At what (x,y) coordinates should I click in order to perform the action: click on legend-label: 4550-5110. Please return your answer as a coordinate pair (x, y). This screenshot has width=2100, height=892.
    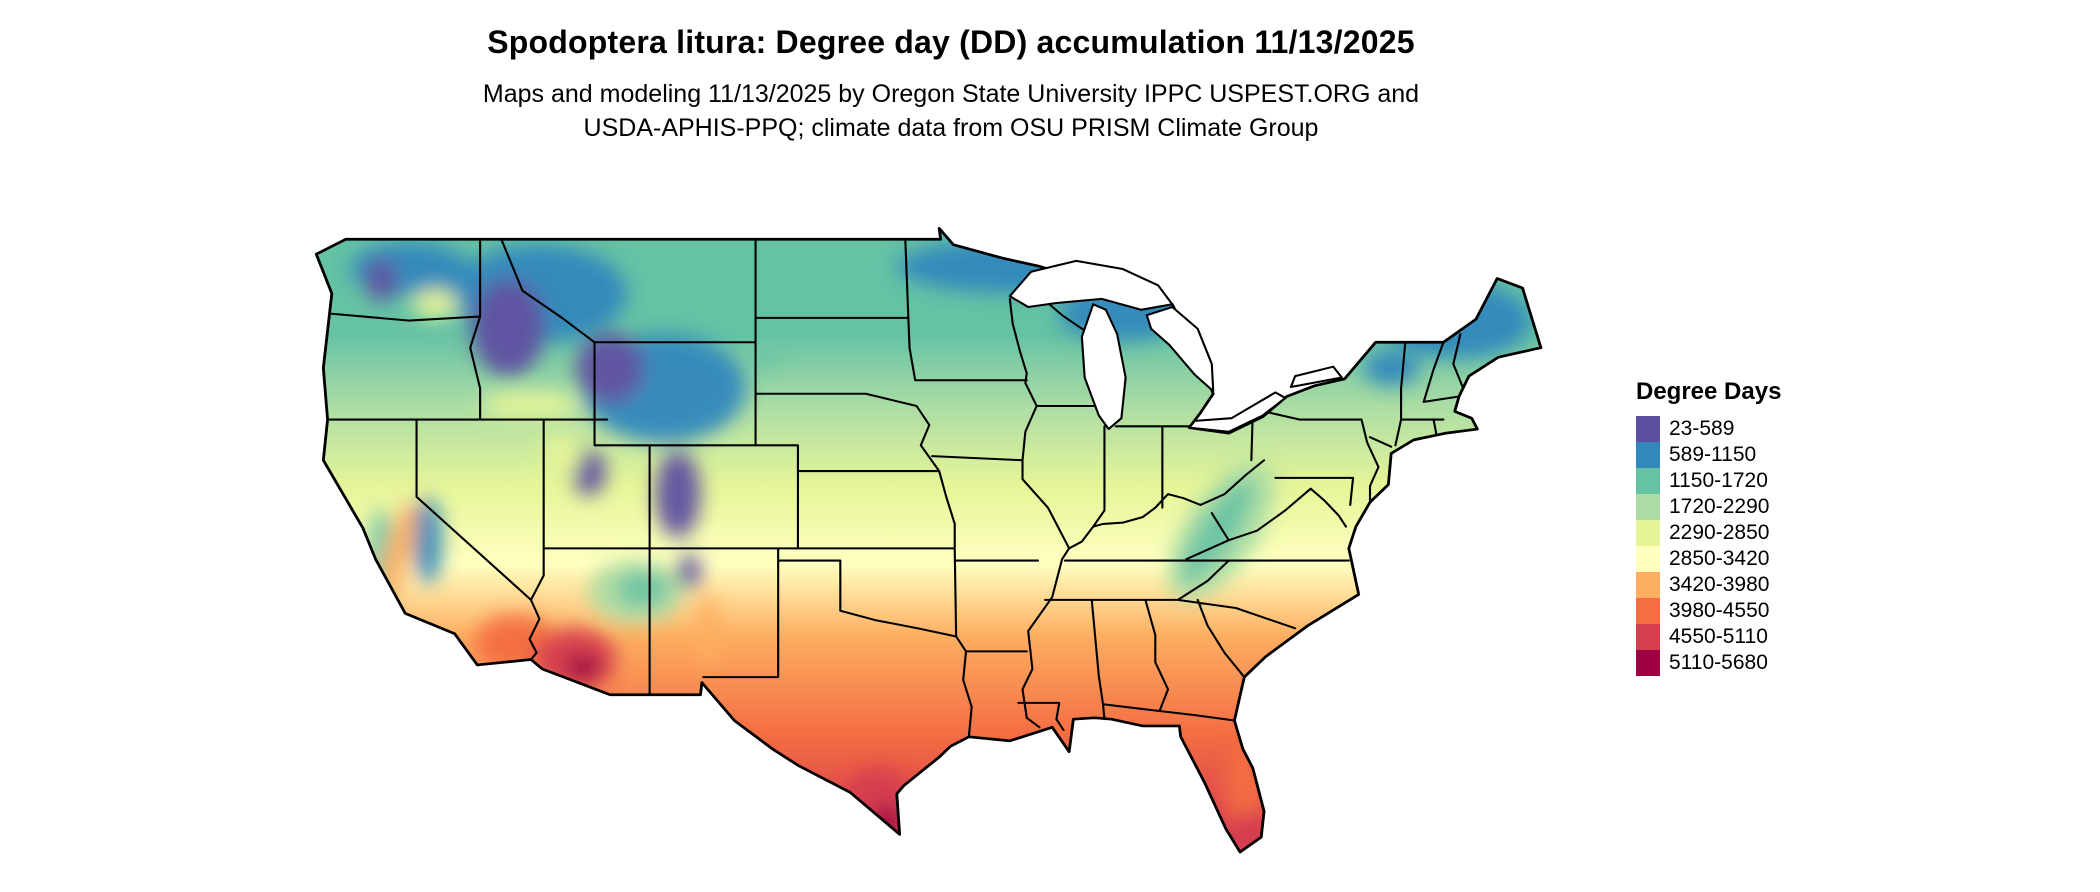
    Looking at the image, I should click on (1718, 636).